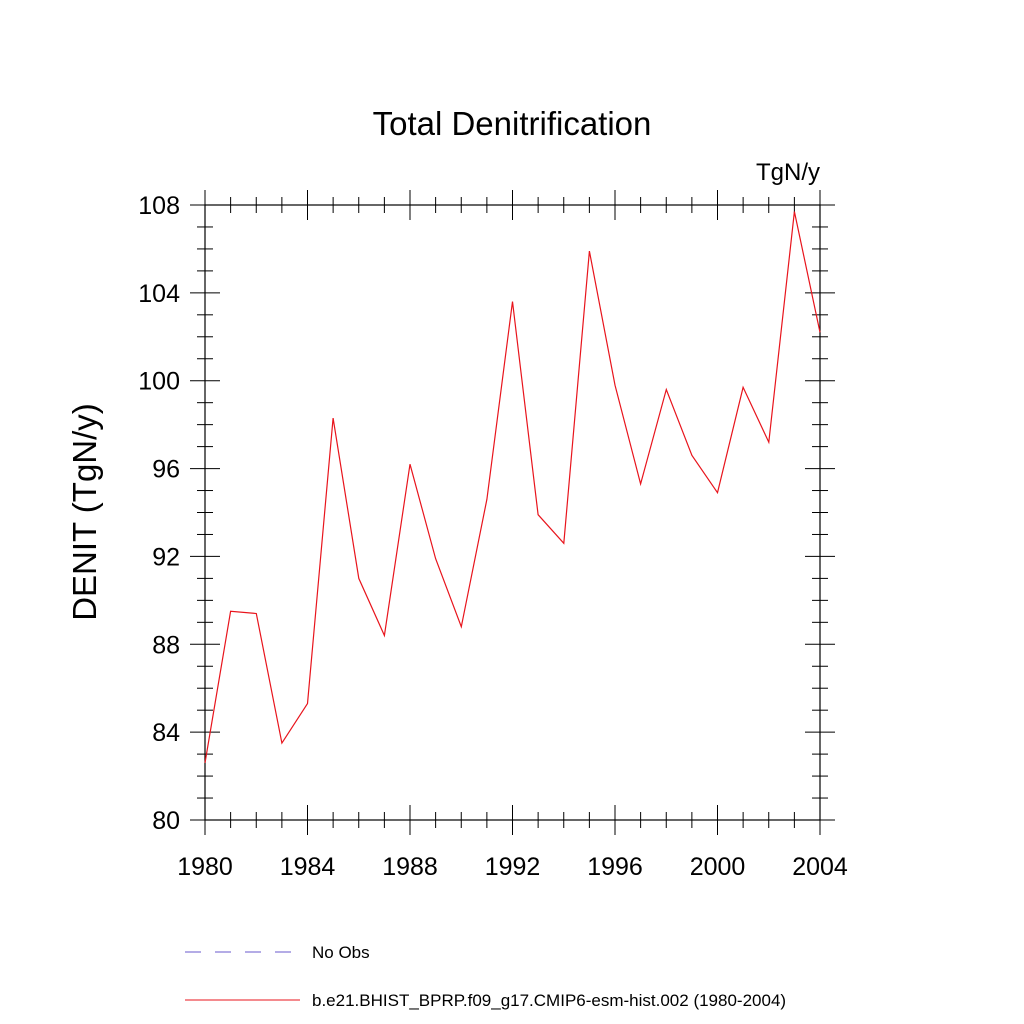 This screenshot has height=1024, width=1024. Describe the element at coordinates (205, 867) in the screenshot. I see `x-tick-label: 1980` at that location.